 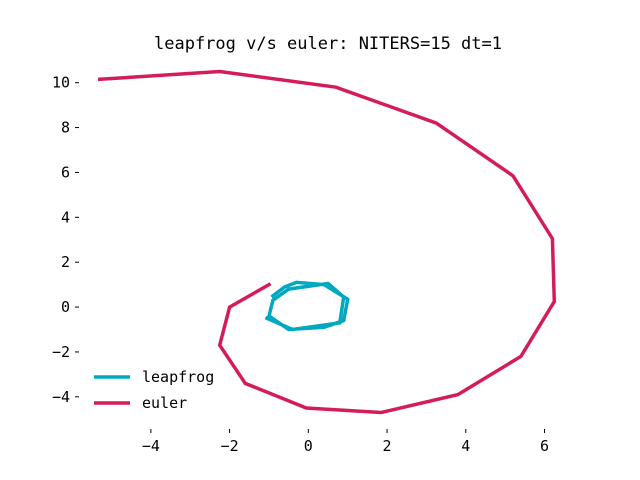 What do you see at coordinates (65, 262) in the screenshot?
I see `y-tick-label: 2` at bounding box center [65, 262].